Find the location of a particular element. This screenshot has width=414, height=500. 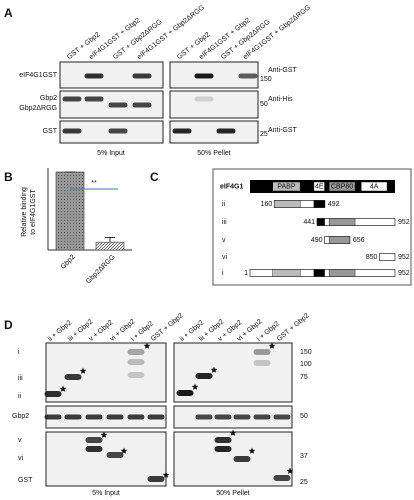

panel-label: C is located at coordinates (154, 177).